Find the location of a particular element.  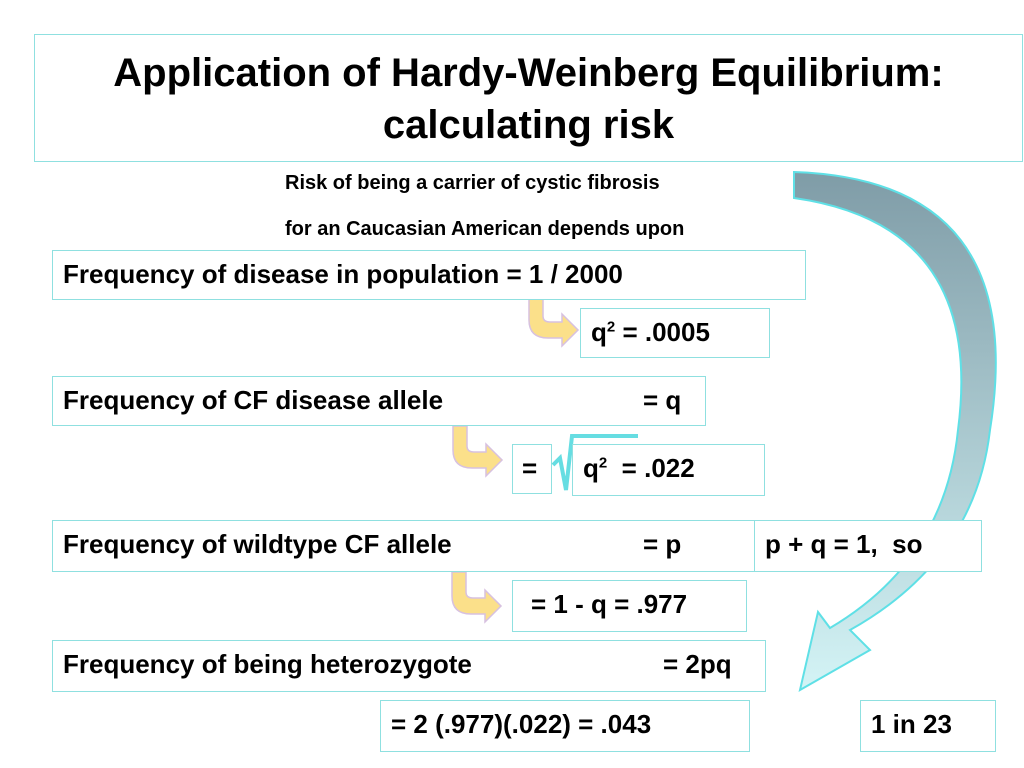

p-plus-q-box: p + q = 1, so is located at coordinates (868, 546).